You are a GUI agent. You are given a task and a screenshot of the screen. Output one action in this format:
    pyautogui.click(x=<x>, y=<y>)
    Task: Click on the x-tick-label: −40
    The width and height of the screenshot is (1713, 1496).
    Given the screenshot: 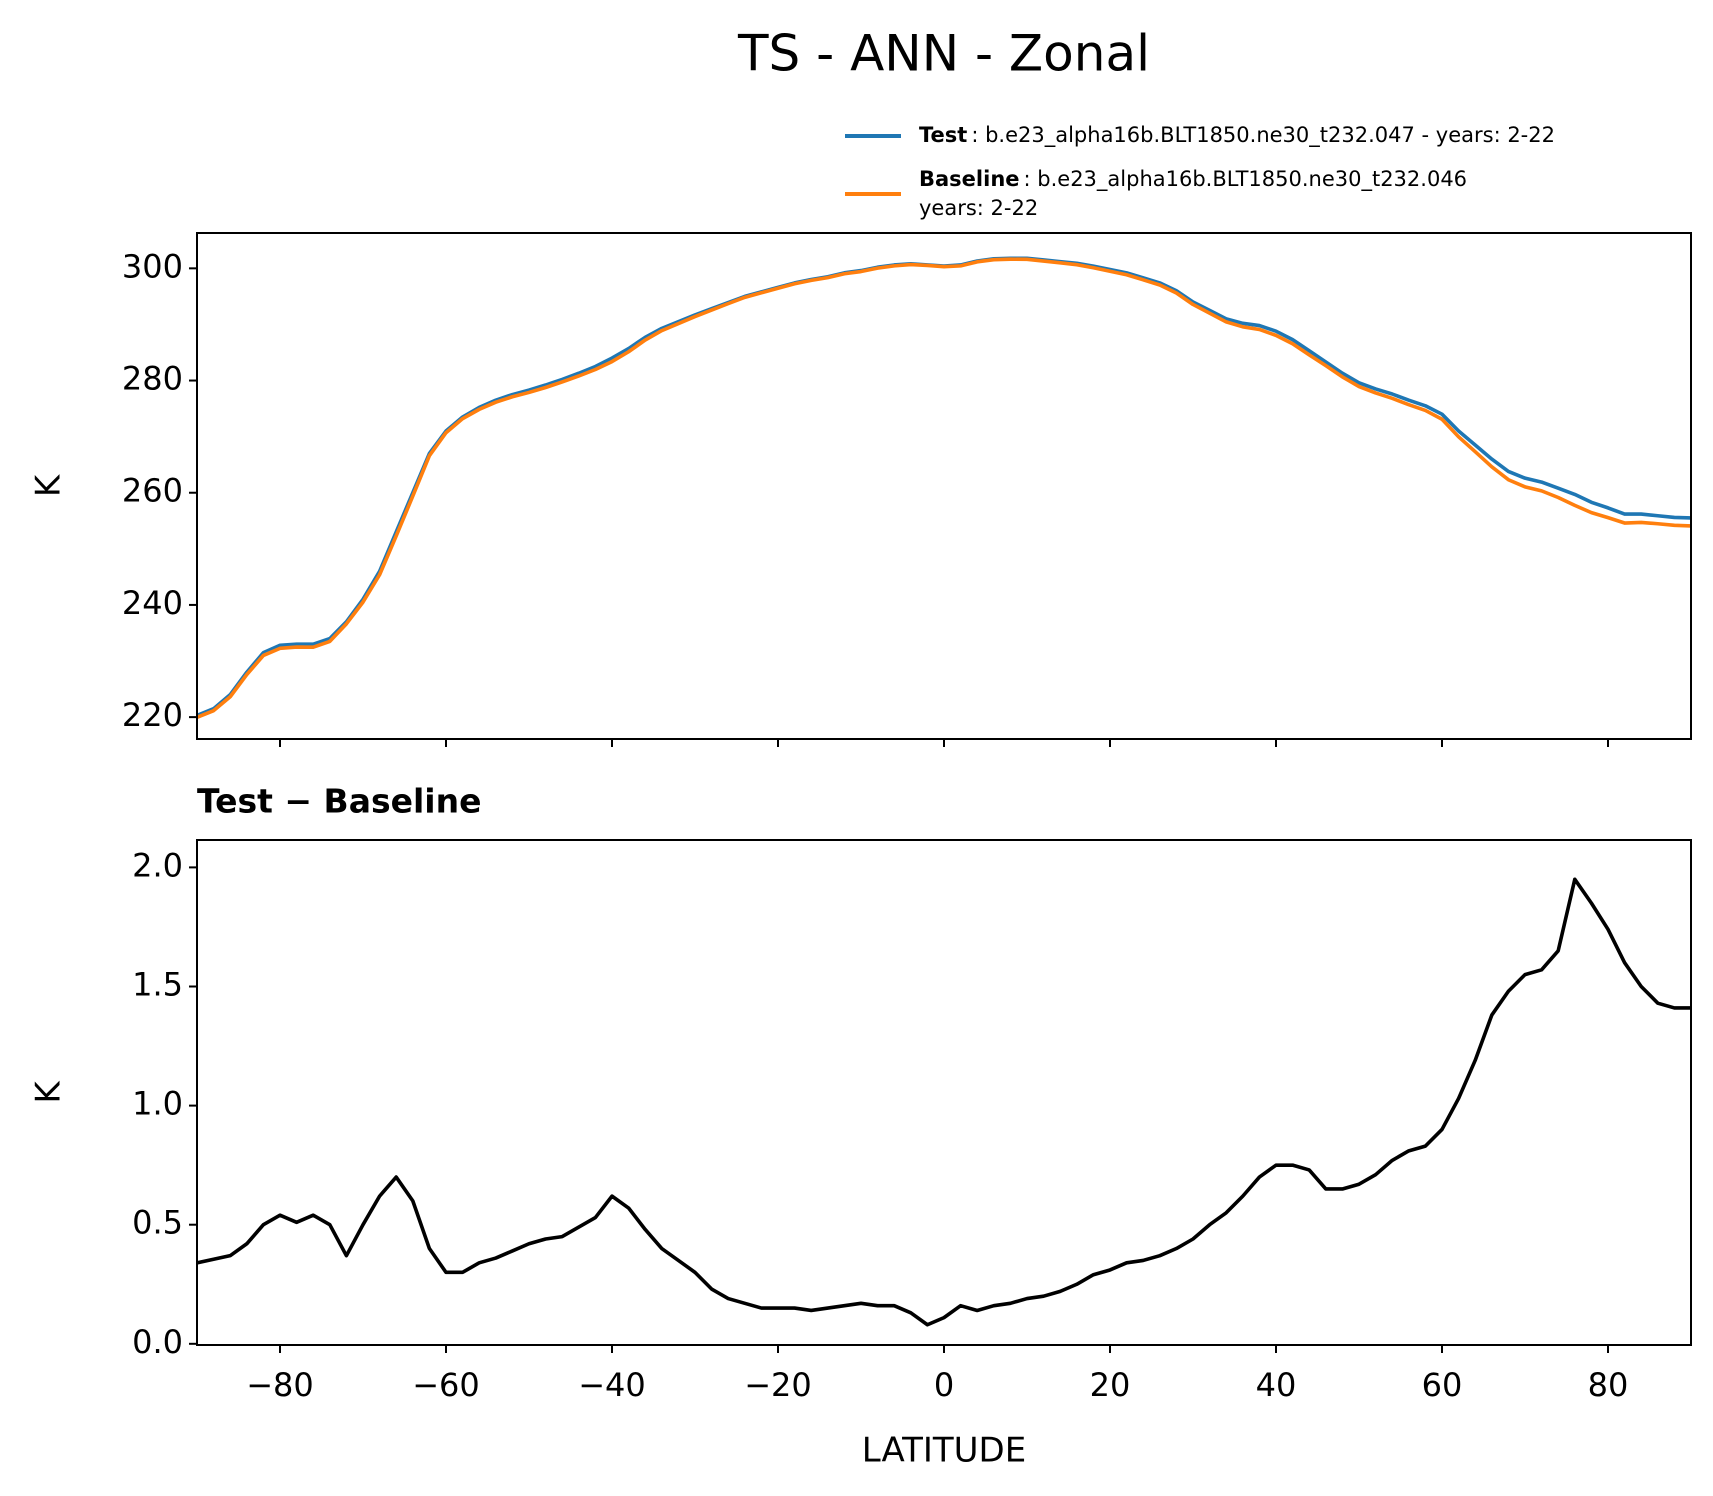 What is the action you would take?
    pyautogui.click(x=612, y=1385)
    